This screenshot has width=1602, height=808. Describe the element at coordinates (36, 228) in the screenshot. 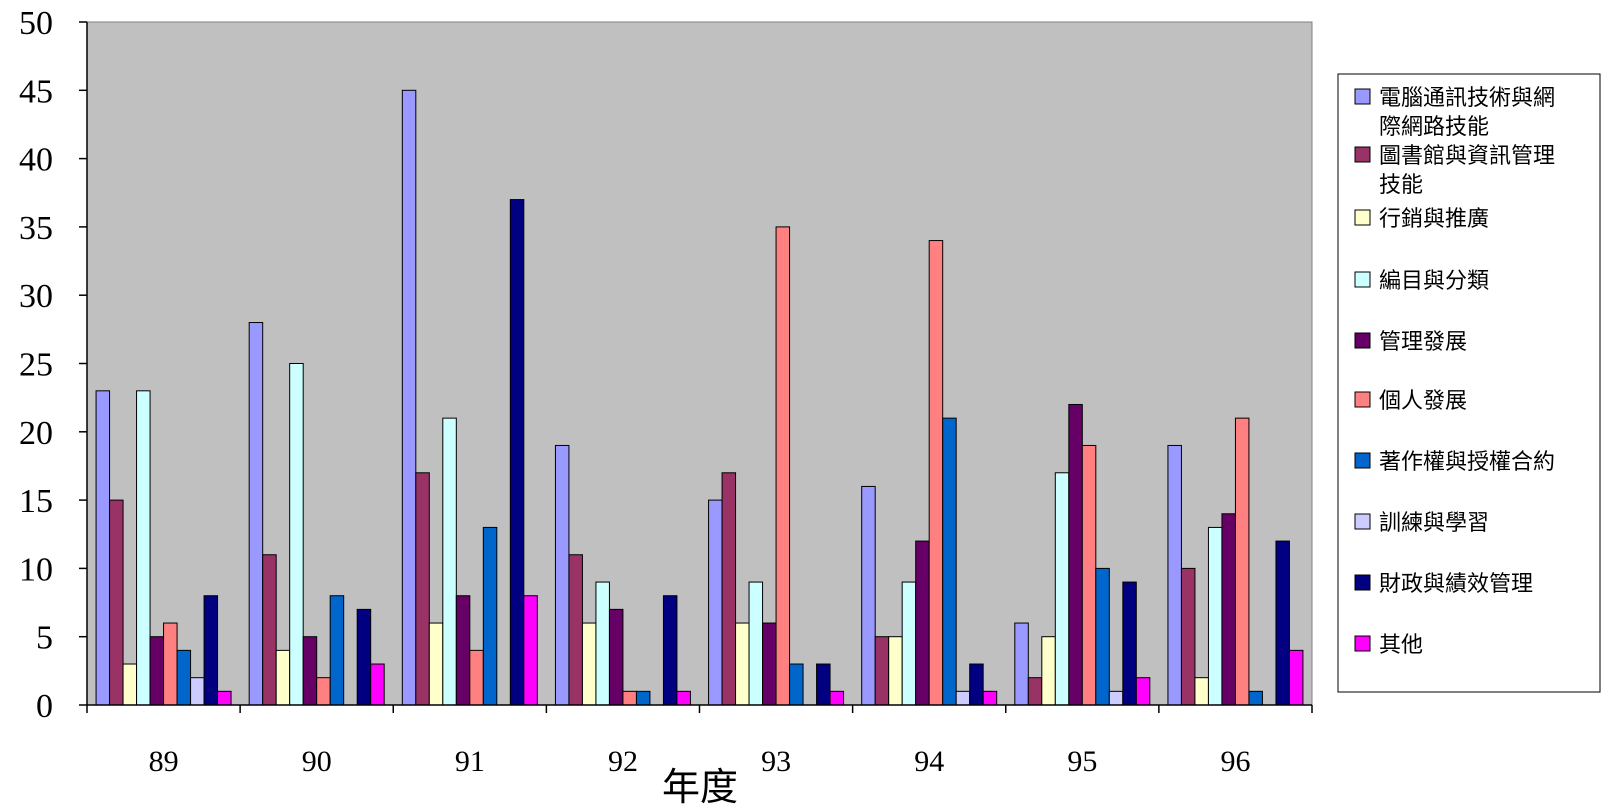

I see `y-tick-label: 35` at that location.